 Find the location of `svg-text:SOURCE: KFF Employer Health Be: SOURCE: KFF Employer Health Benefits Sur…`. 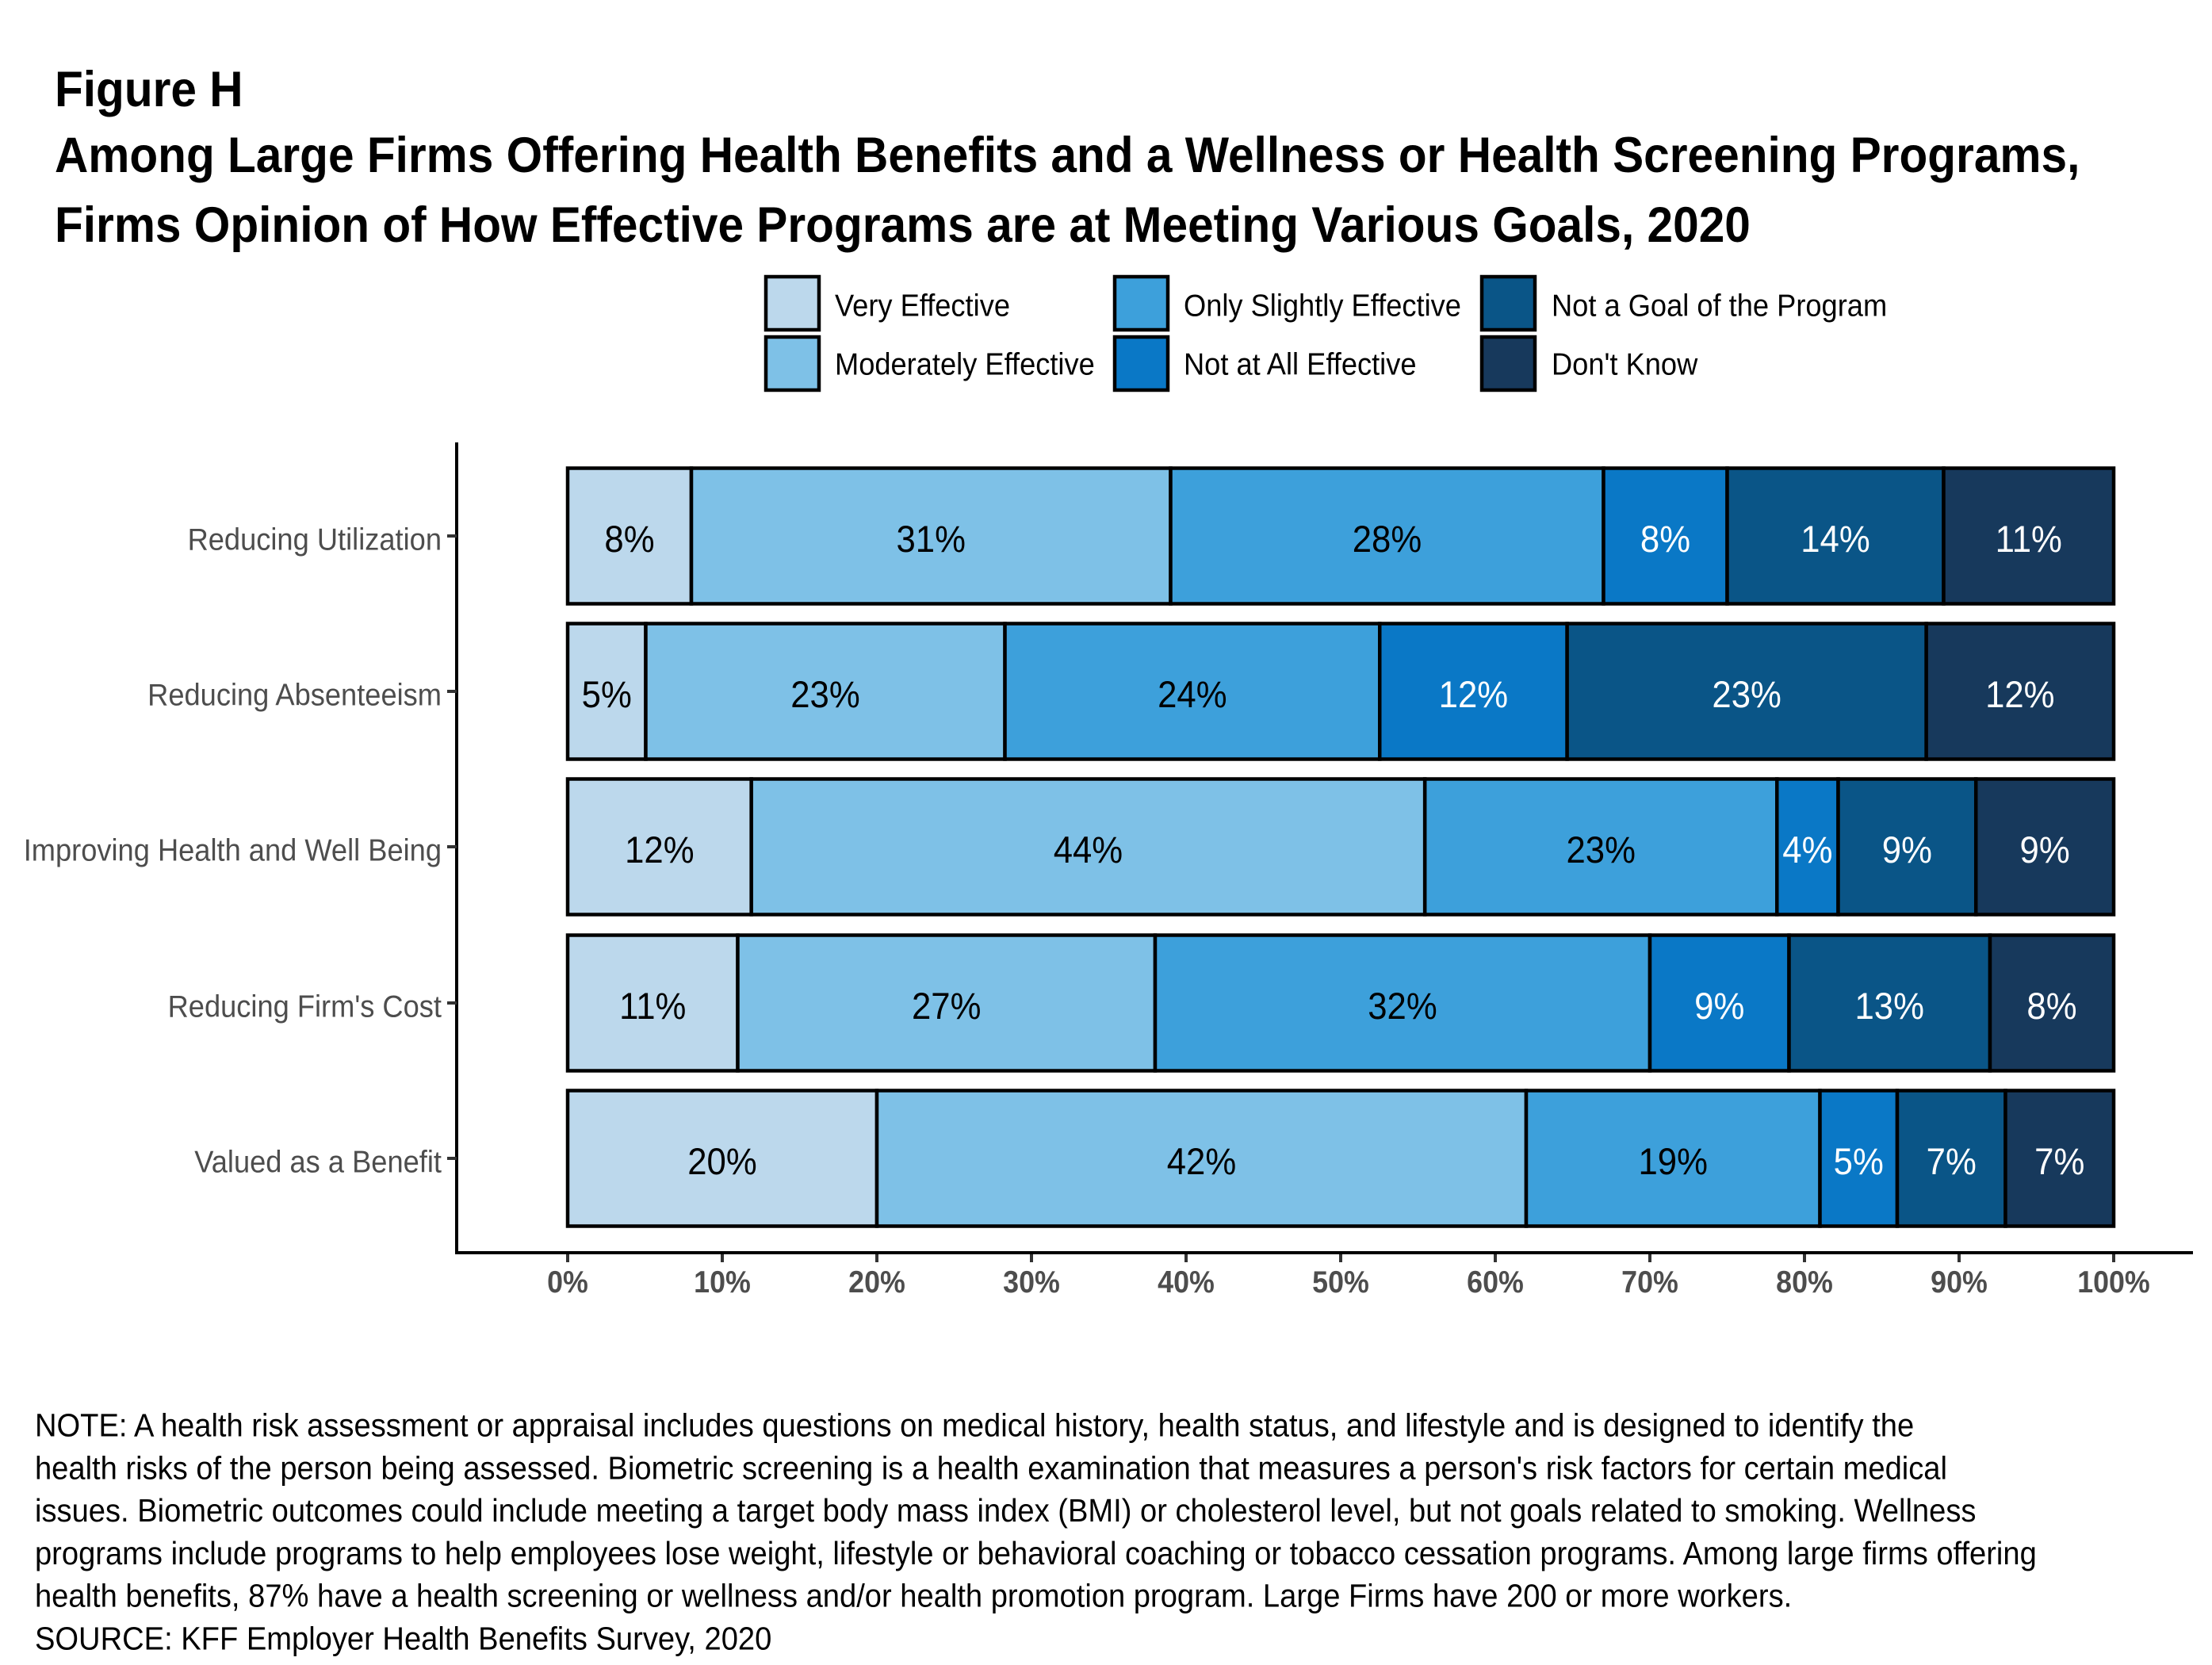

svg-text:SOURCE: KFF Employer Health Be: SOURCE: KFF Employer Health Benefits Sur… is located at coordinates (403, 1639).